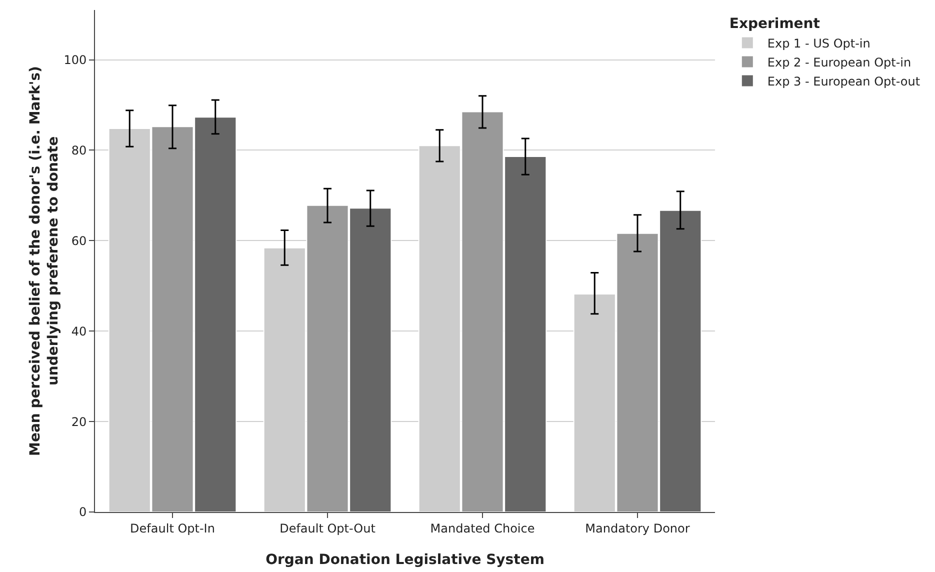 The image size is (935, 572). Describe the element at coordinates (637, 528) in the screenshot. I see `x-tick-label: Mandatory Donor` at that location.